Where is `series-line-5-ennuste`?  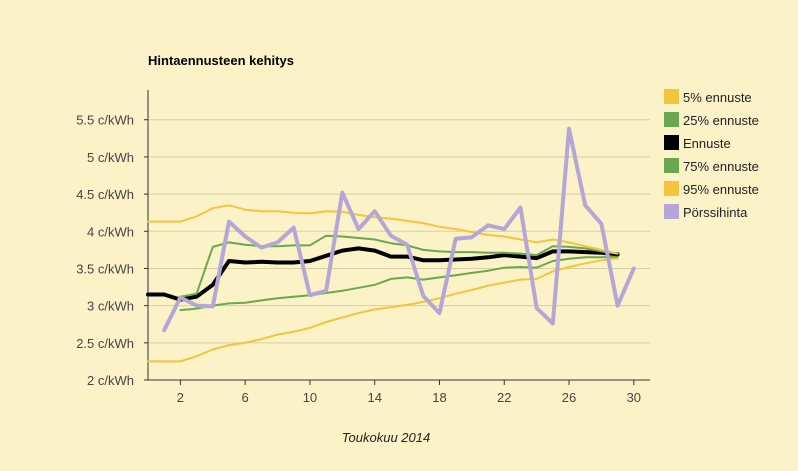 series-line-5-ennuste is located at coordinates (383, 310).